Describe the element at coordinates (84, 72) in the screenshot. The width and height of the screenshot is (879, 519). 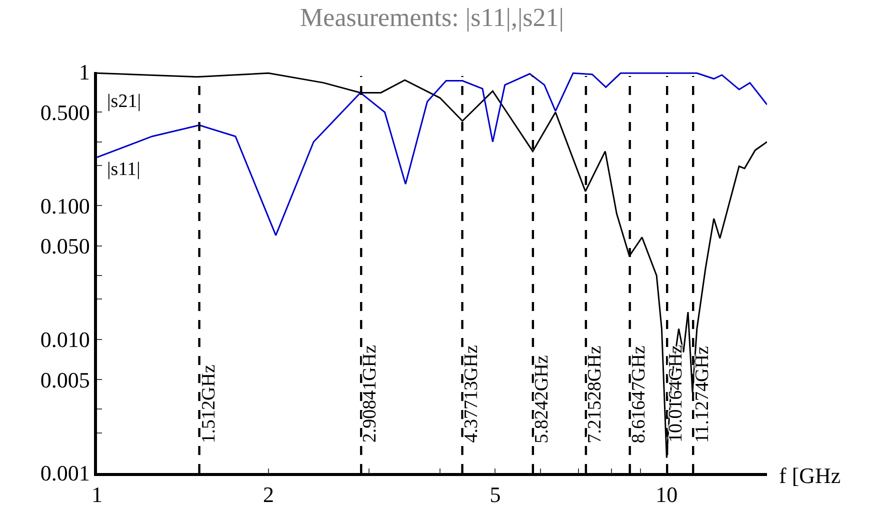
I see `y-tick-label: 1` at that location.